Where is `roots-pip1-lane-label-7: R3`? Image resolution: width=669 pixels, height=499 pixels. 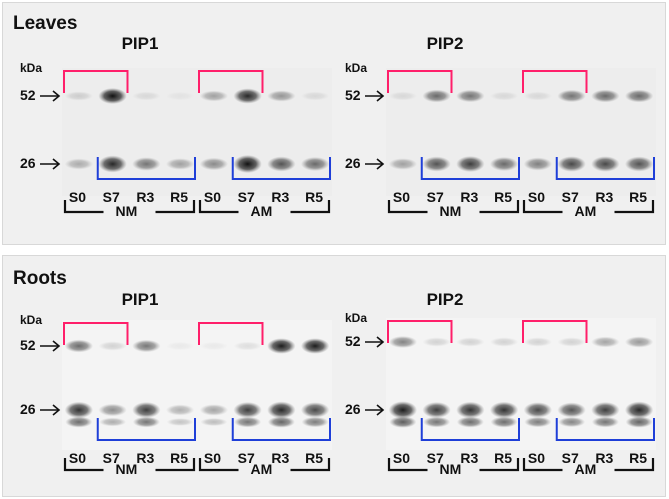 roots-pip1-lane-label-7: R3 is located at coordinates (280, 458).